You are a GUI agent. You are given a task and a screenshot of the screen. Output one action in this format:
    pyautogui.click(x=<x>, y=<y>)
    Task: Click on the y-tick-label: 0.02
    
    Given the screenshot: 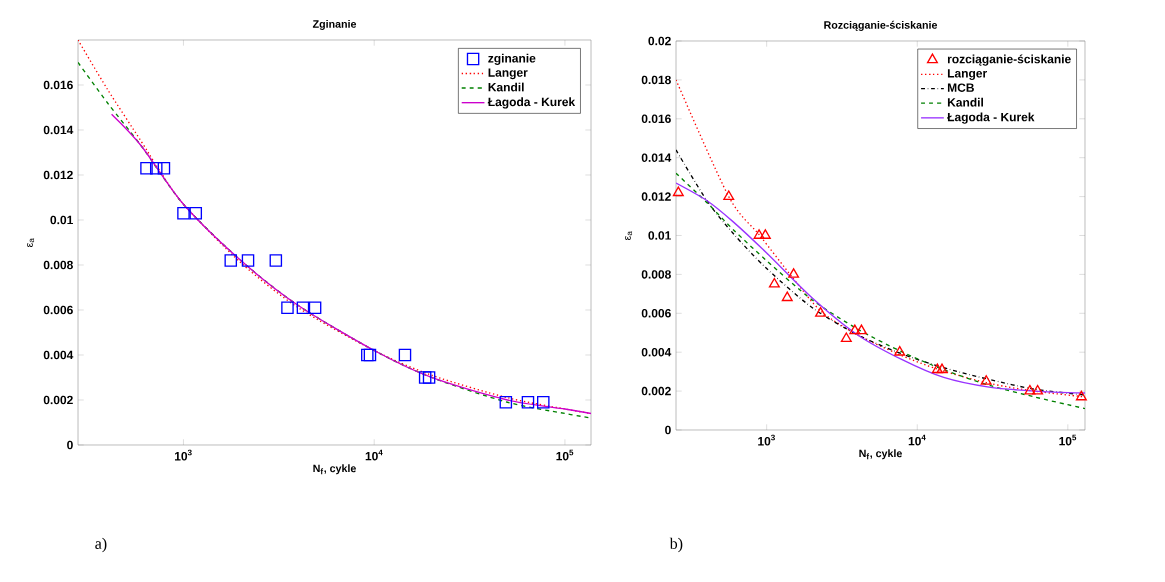 What is the action you would take?
    pyautogui.click(x=659, y=41)
    